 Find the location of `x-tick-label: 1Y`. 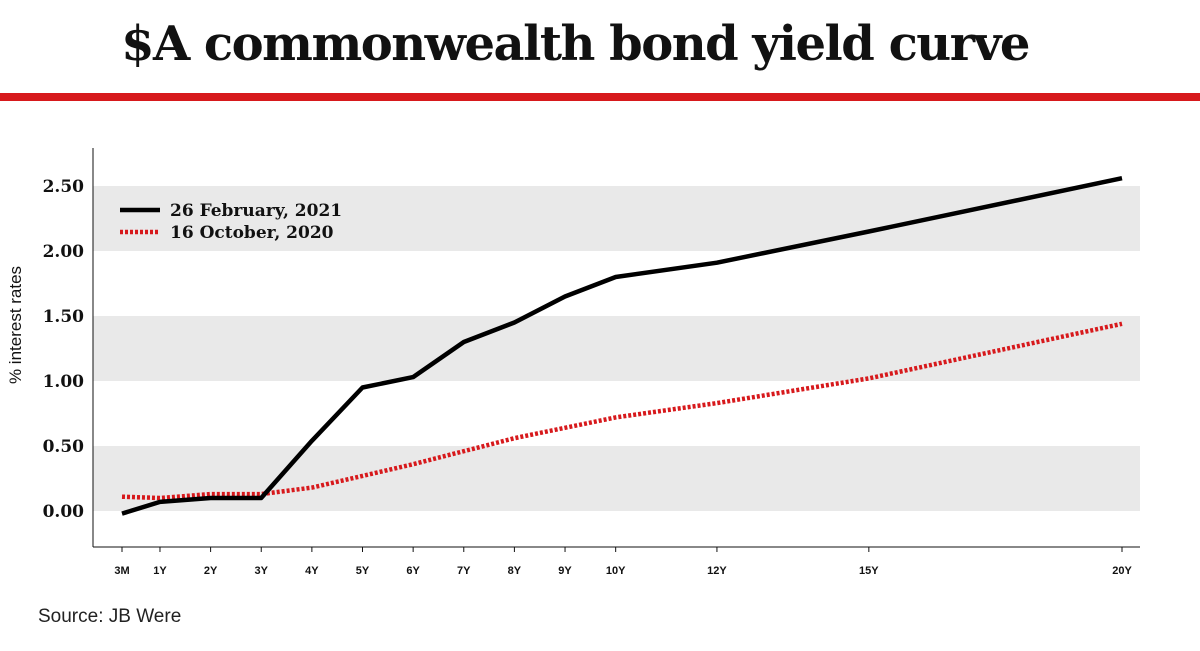

x-tick-label: 1Y is located at coordinates (160, 571).